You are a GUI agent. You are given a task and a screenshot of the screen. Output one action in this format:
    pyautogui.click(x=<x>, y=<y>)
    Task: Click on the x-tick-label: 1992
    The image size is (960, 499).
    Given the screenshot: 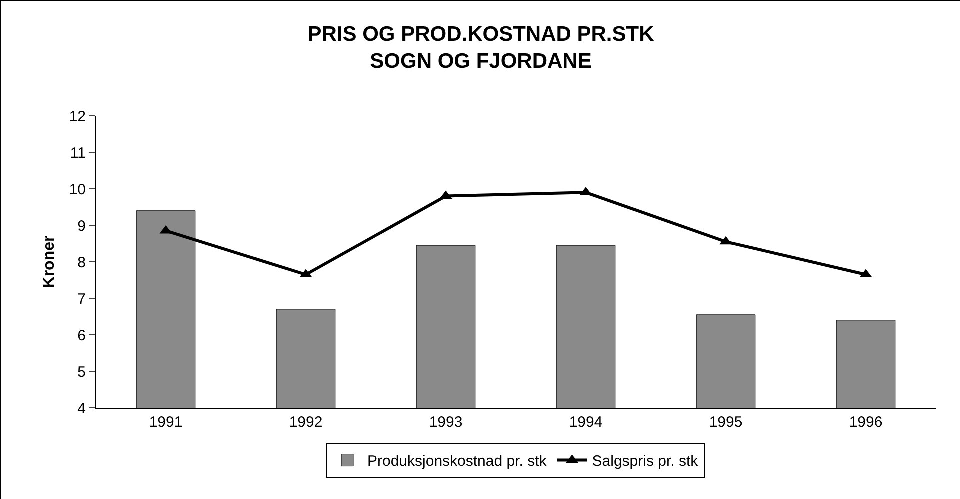 What is the action you would take?
    pyautogui.click(x=306, y=422)
    